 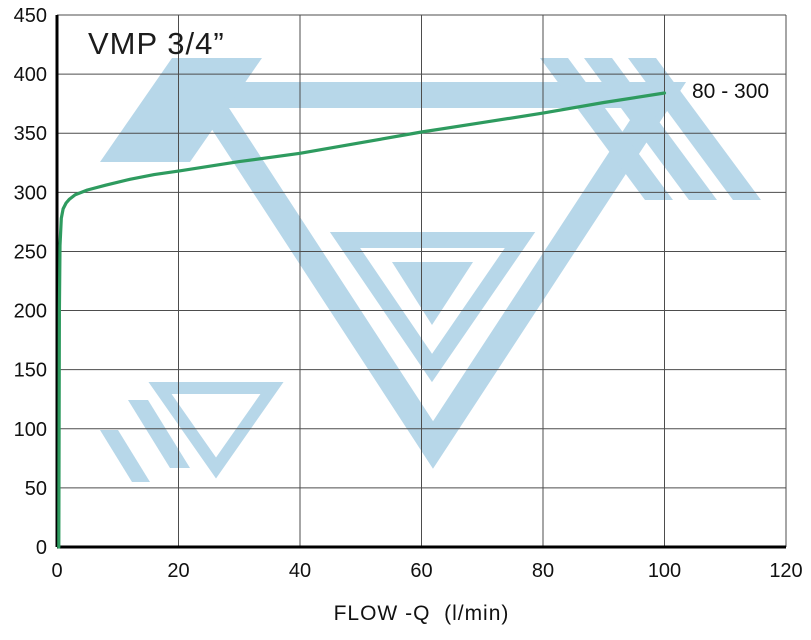 I want to click on y-tick-label: 0, so click(x=41, y=548).